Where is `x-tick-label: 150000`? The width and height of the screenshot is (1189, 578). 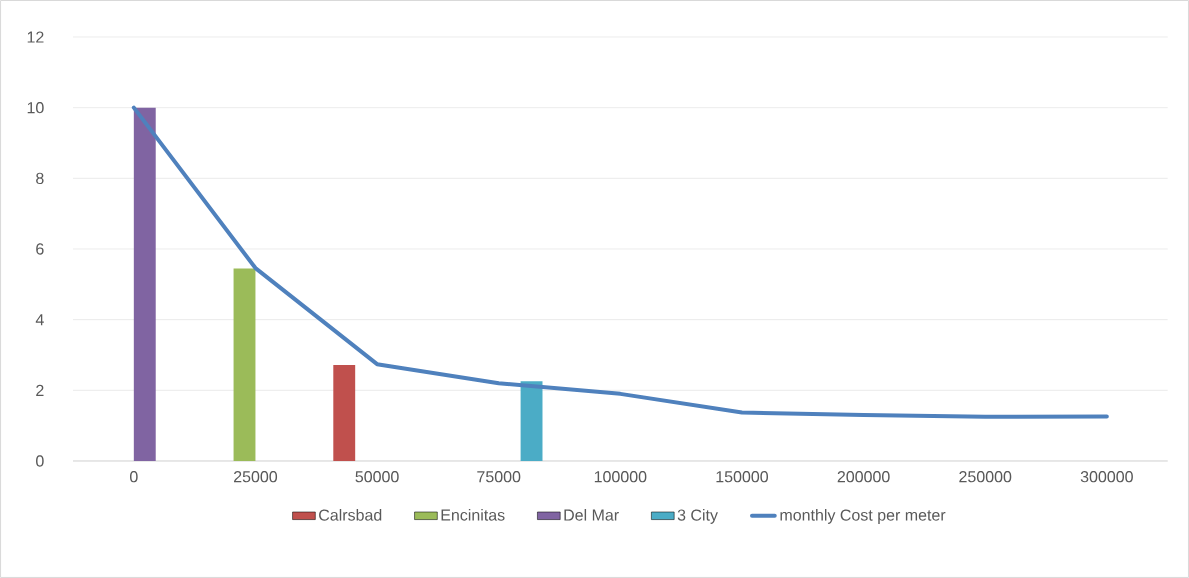 x-tick-label: 150000 is located at coordinates (742, 477).